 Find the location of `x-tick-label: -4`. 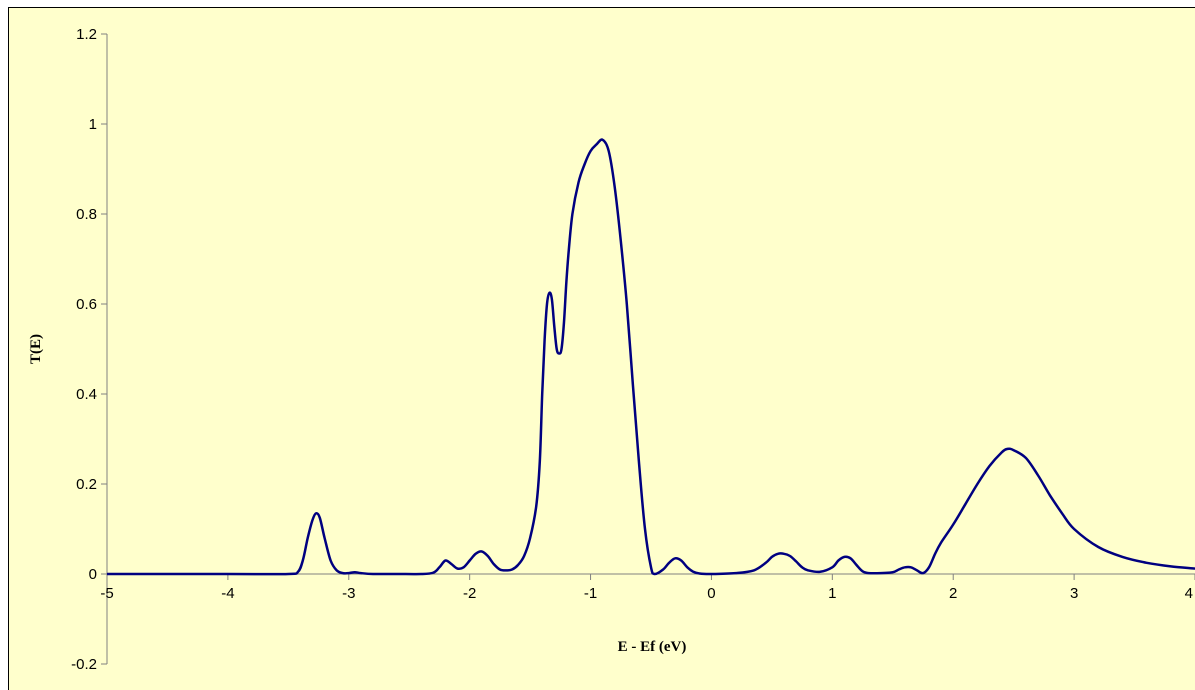

x-tick-label: -4 is located at coordinates (227, 593).